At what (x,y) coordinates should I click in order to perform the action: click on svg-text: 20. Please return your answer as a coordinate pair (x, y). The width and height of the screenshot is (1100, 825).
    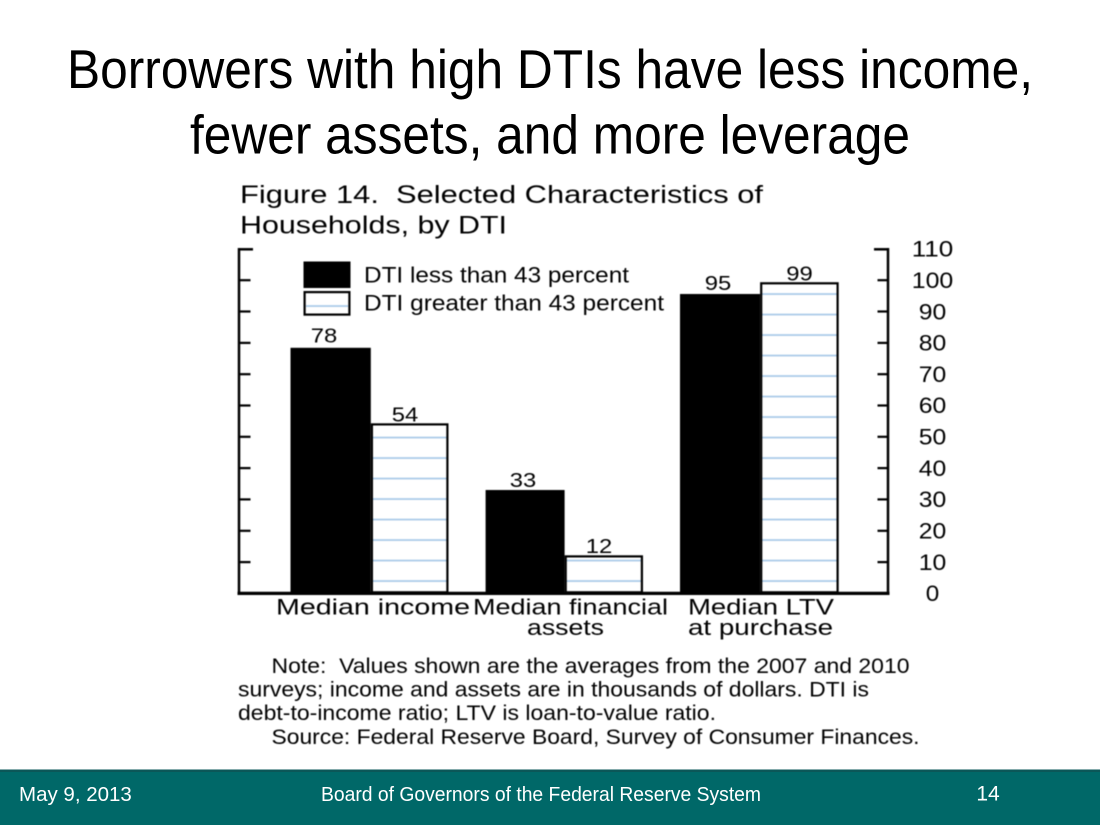
    Looking at the image, I should click on (933, 531).